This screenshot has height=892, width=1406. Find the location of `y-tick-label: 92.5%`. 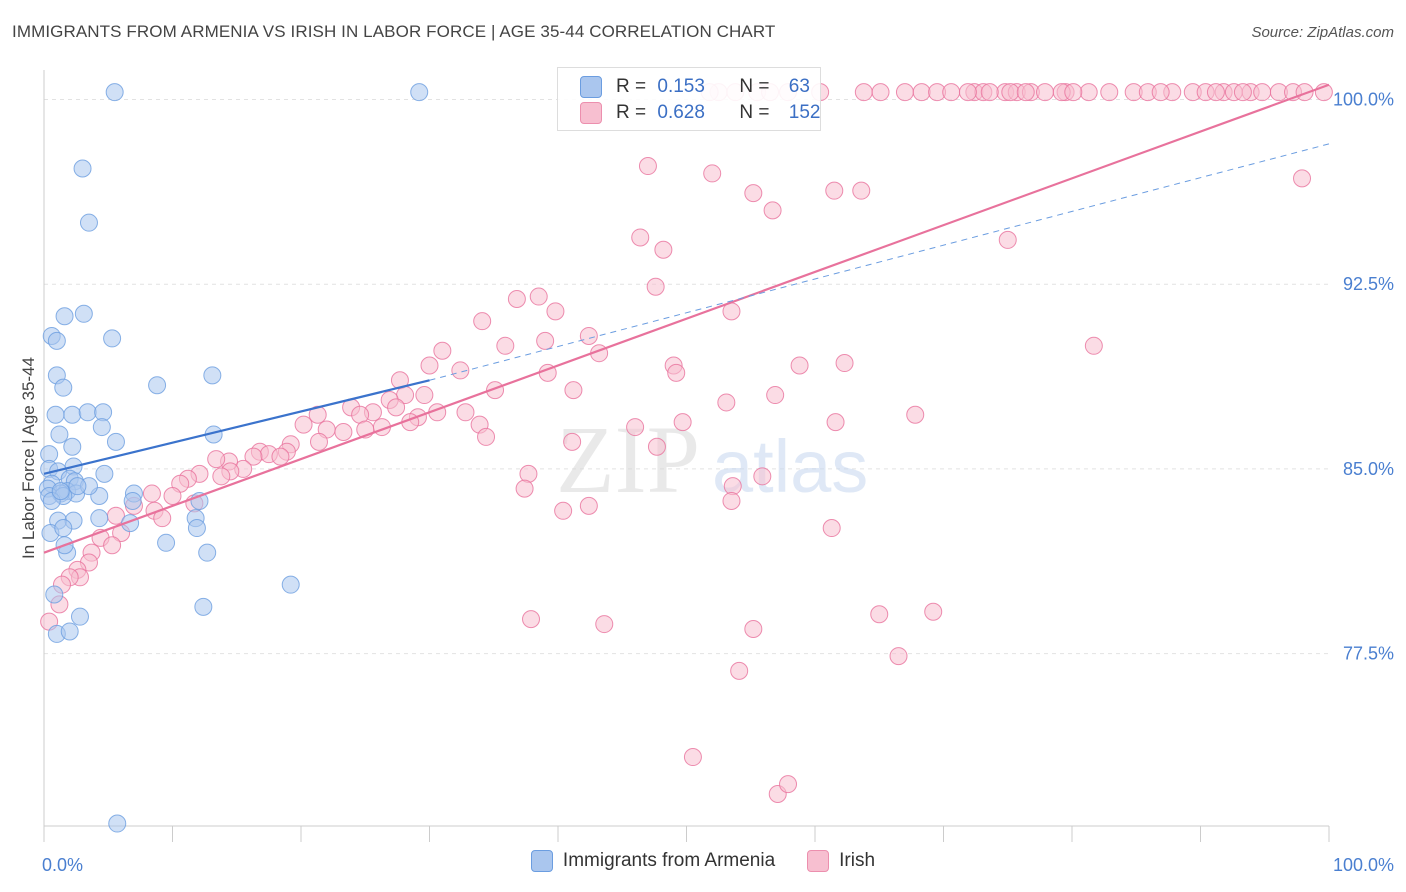

y-tick-label: 92.5% is located at coordinates (1368, 284).